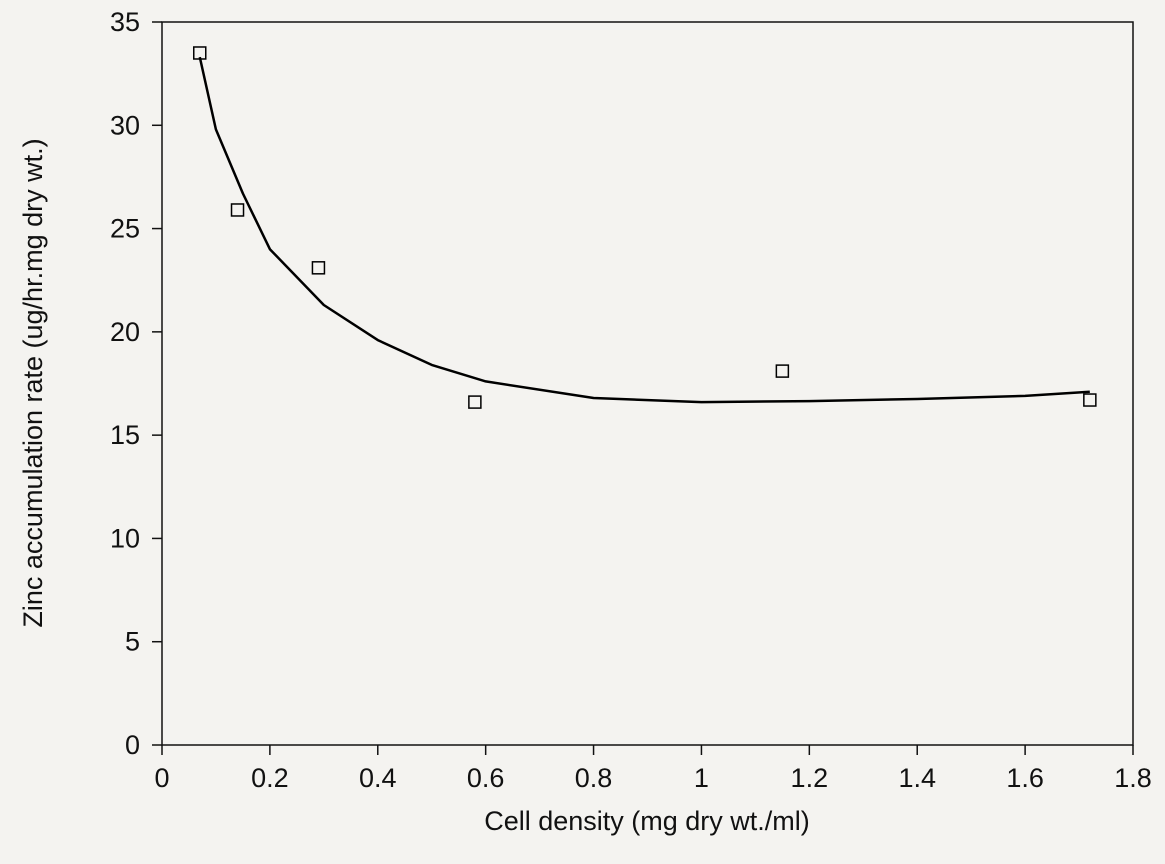 The image size is (1165, 864). What do you see at coordinates (132, 745) in the screenshot?
I see `y-tick-label: 0` at bounding box center [132, 745].